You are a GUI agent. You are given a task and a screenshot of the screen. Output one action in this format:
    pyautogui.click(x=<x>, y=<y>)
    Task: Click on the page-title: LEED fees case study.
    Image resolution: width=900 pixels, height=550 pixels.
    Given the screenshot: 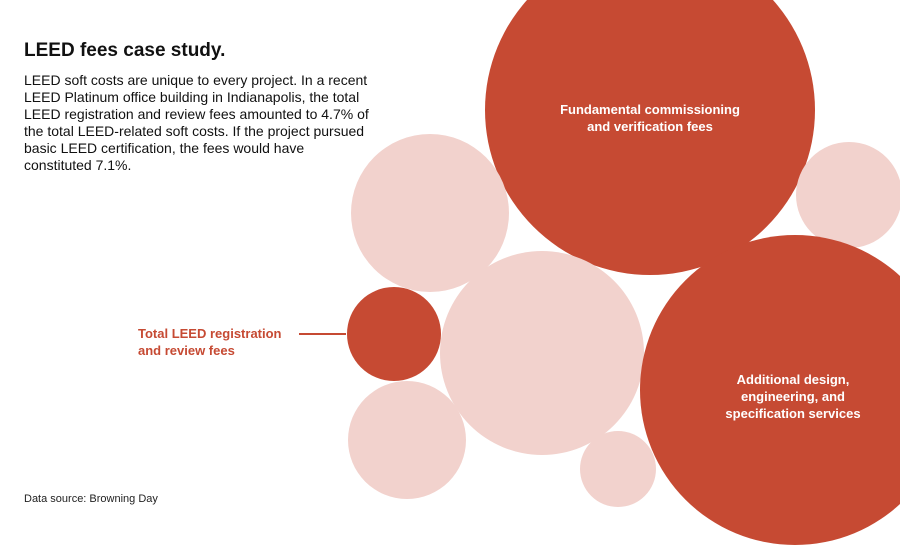 What is the action you would take?
    pyautogui.click(x=125, y=50)
    